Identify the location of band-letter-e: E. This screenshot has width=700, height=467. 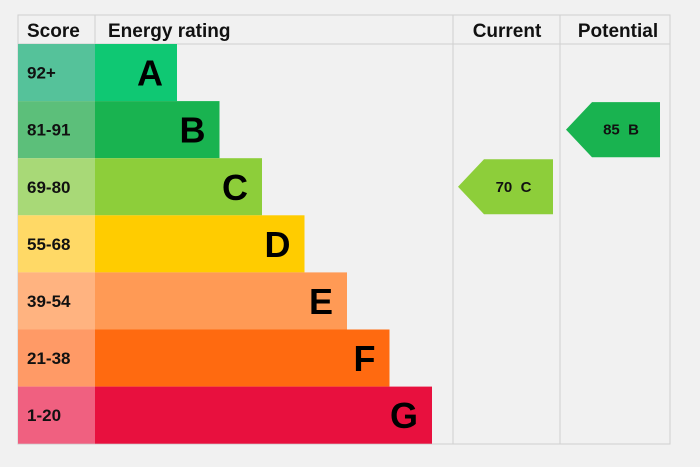
(321, 301).